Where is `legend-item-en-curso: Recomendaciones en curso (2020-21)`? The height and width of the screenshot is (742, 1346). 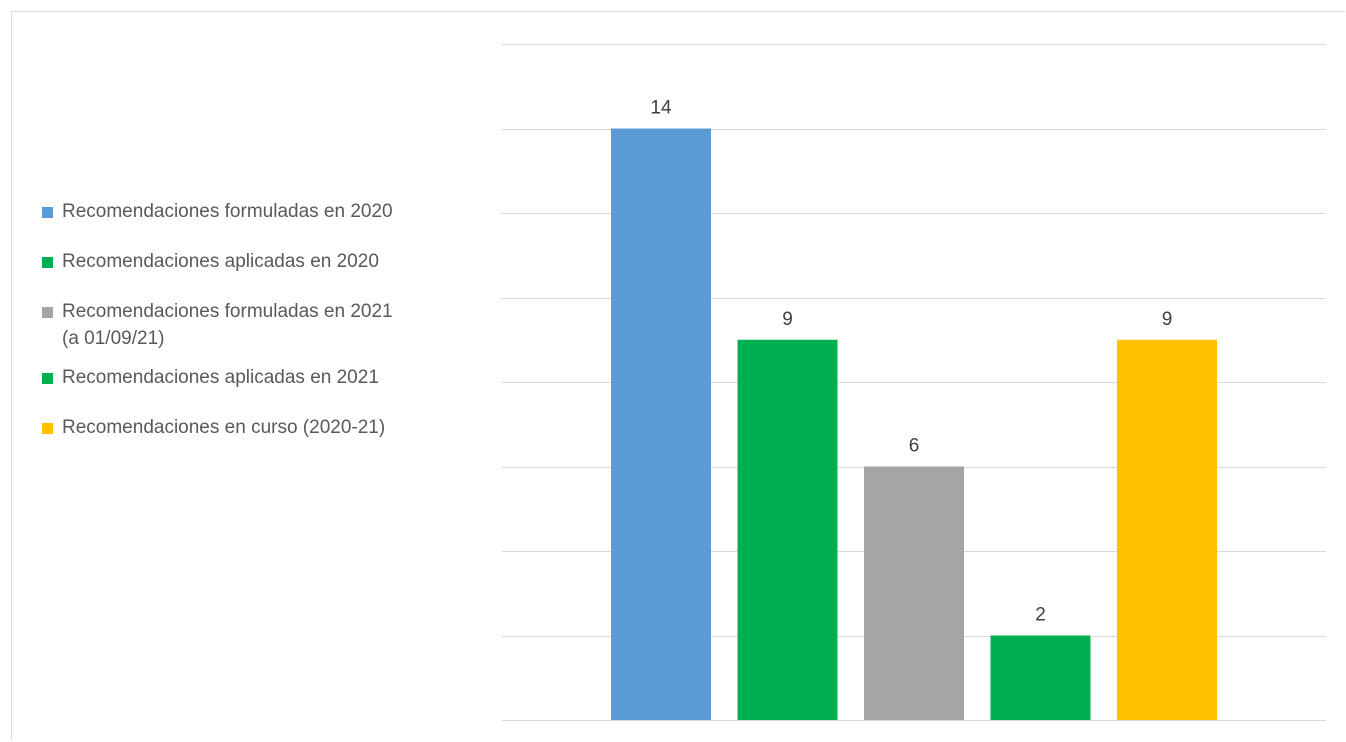
legend-item-en-curso: Recomendaciones en curso (2020-21) is located at coordinates (257, 427).